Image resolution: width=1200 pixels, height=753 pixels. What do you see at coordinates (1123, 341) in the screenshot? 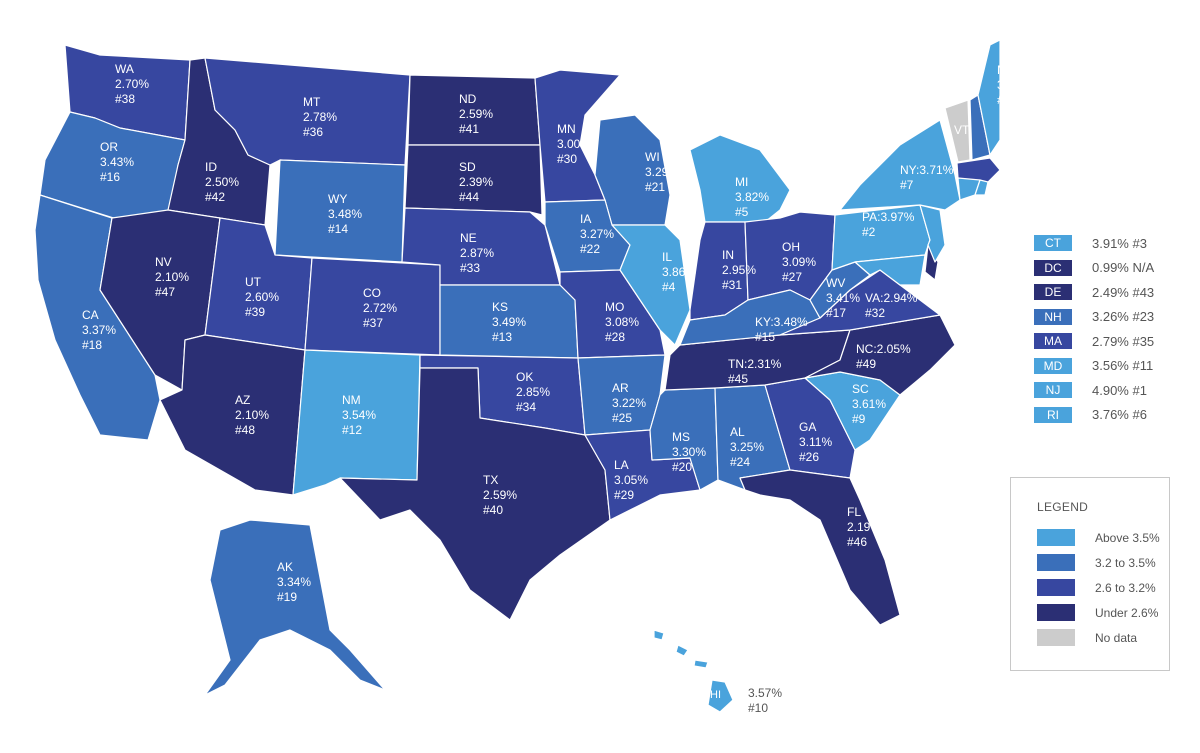
I see `state-value: 2.79% #35` at bounding box center [1123, 341].